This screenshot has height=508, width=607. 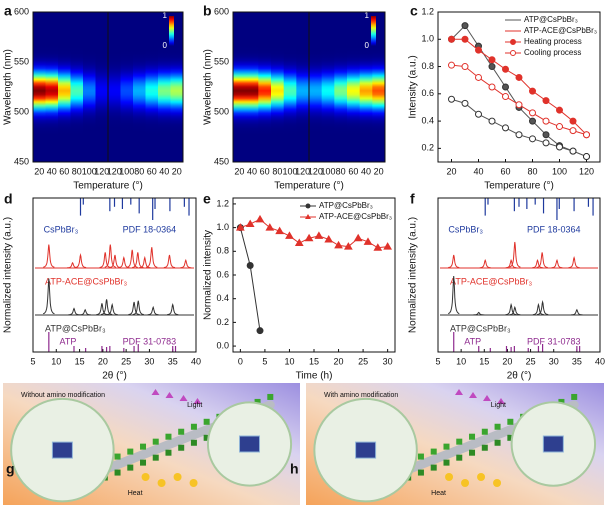 What do you see at coordinates (414, 11) in the screenshot?
I see `panel-label: c` at bounding box center [414, 11].